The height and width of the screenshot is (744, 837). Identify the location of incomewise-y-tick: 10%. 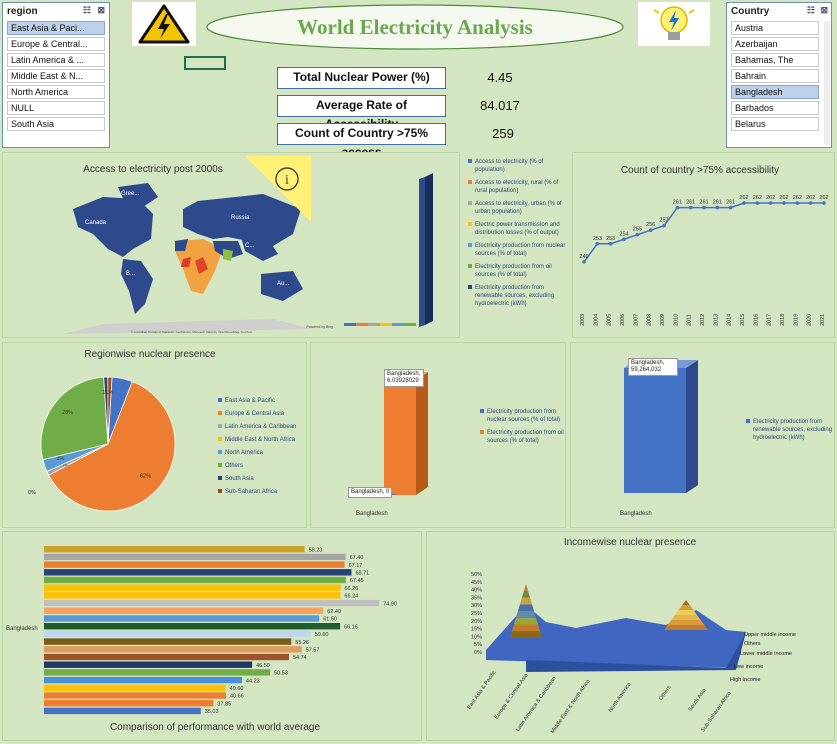
(476, 637).